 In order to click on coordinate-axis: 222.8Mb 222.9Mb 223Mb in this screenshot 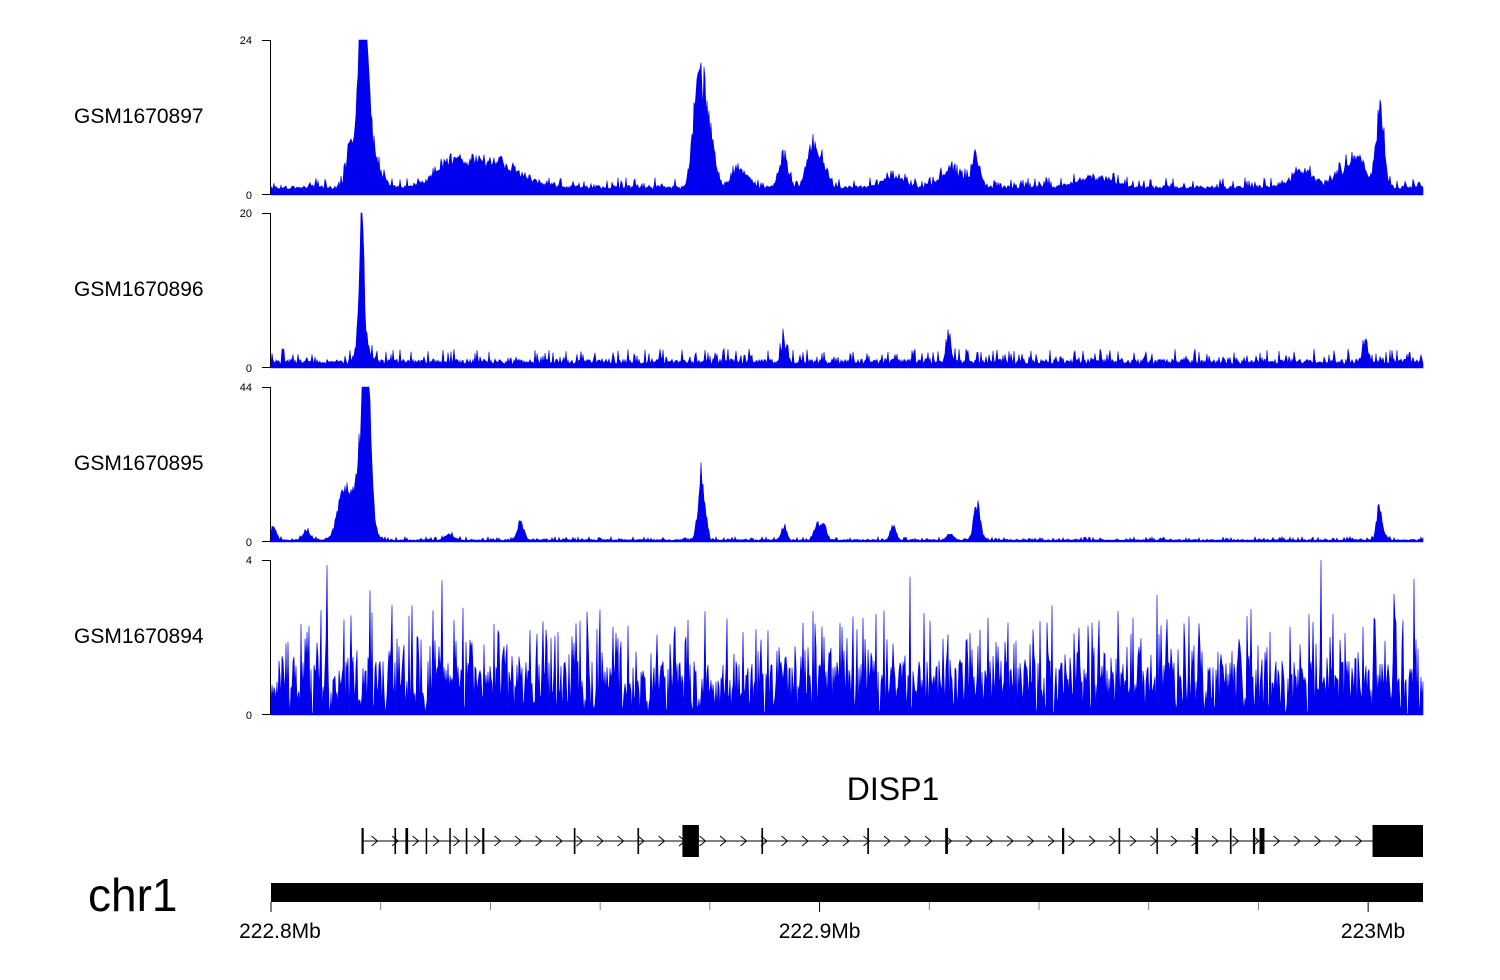, I will do `click(822, 922)`.